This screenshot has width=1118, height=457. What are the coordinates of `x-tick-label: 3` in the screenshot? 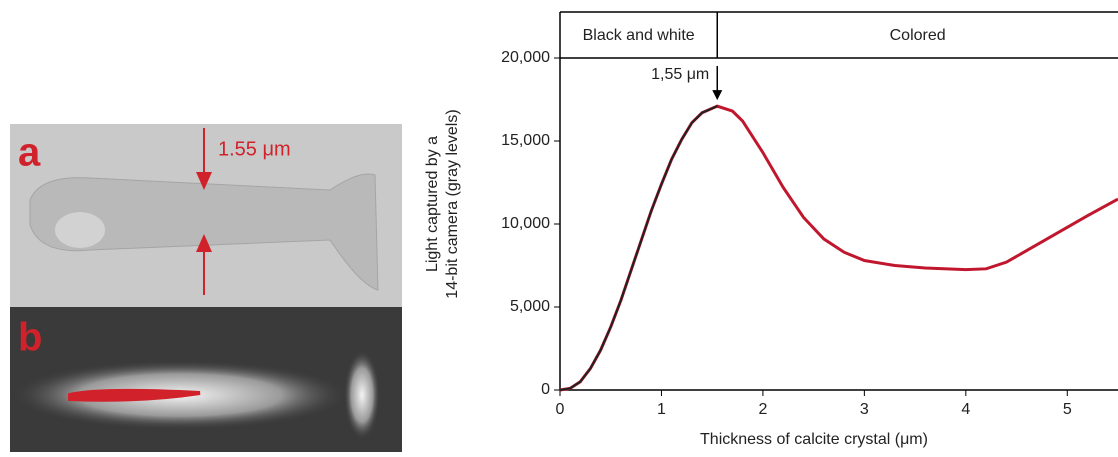 It's located at (864, 409).